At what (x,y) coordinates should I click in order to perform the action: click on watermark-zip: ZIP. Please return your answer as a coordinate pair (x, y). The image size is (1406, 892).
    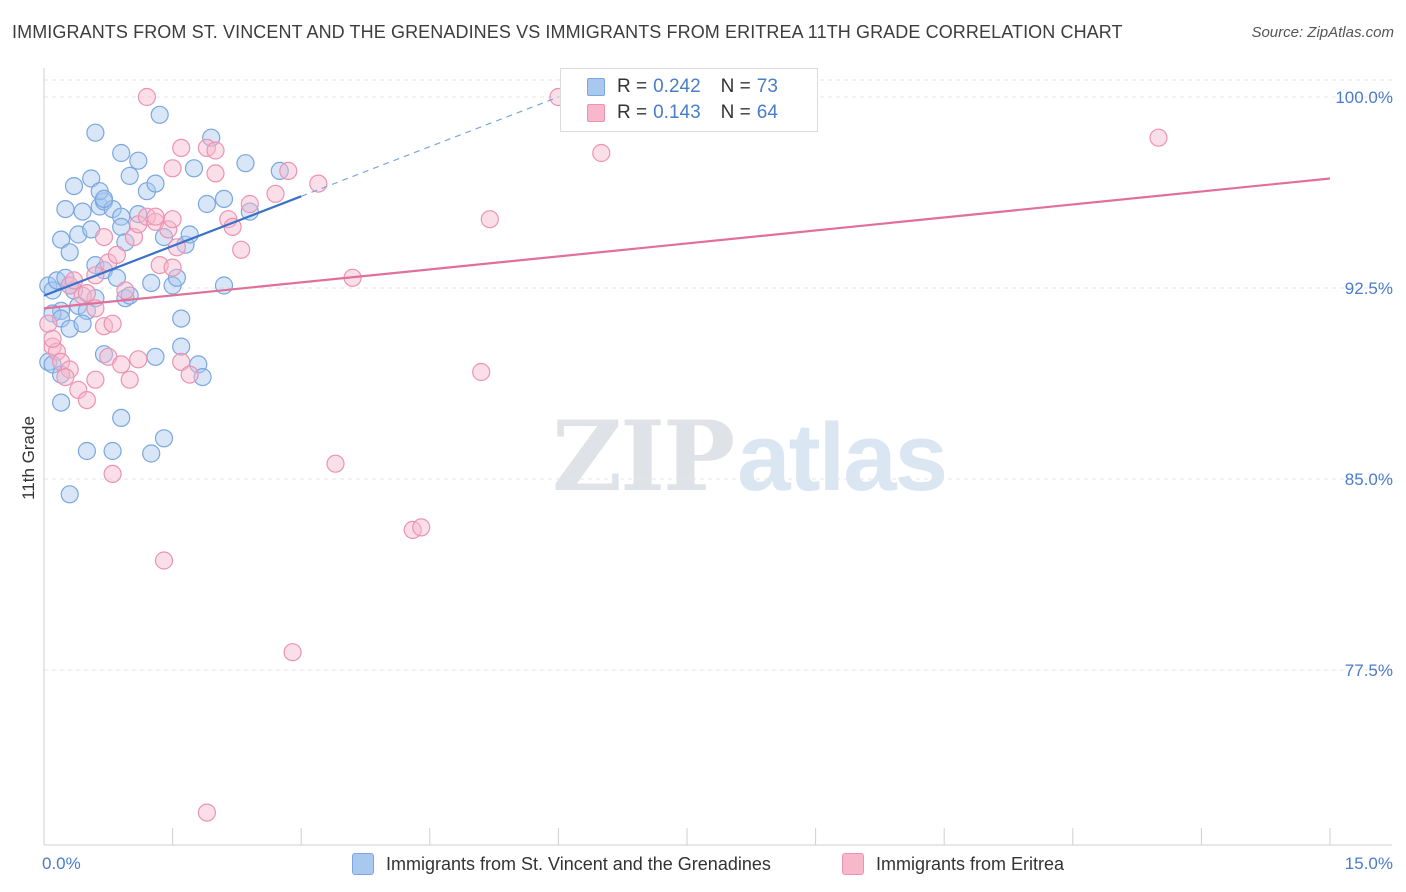
    Looking at the image, I should click on (643, 456).